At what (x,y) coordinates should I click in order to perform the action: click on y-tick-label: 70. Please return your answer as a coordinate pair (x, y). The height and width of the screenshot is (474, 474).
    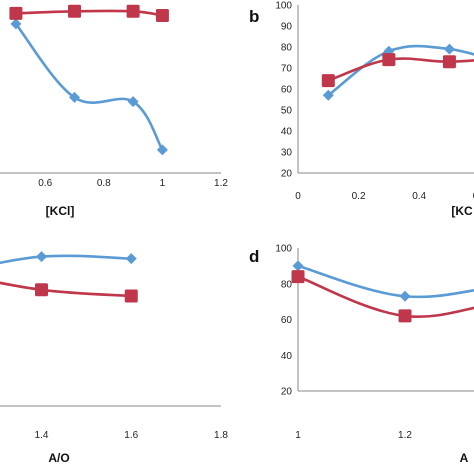
    Looking at the image, I should click on (287, 69).